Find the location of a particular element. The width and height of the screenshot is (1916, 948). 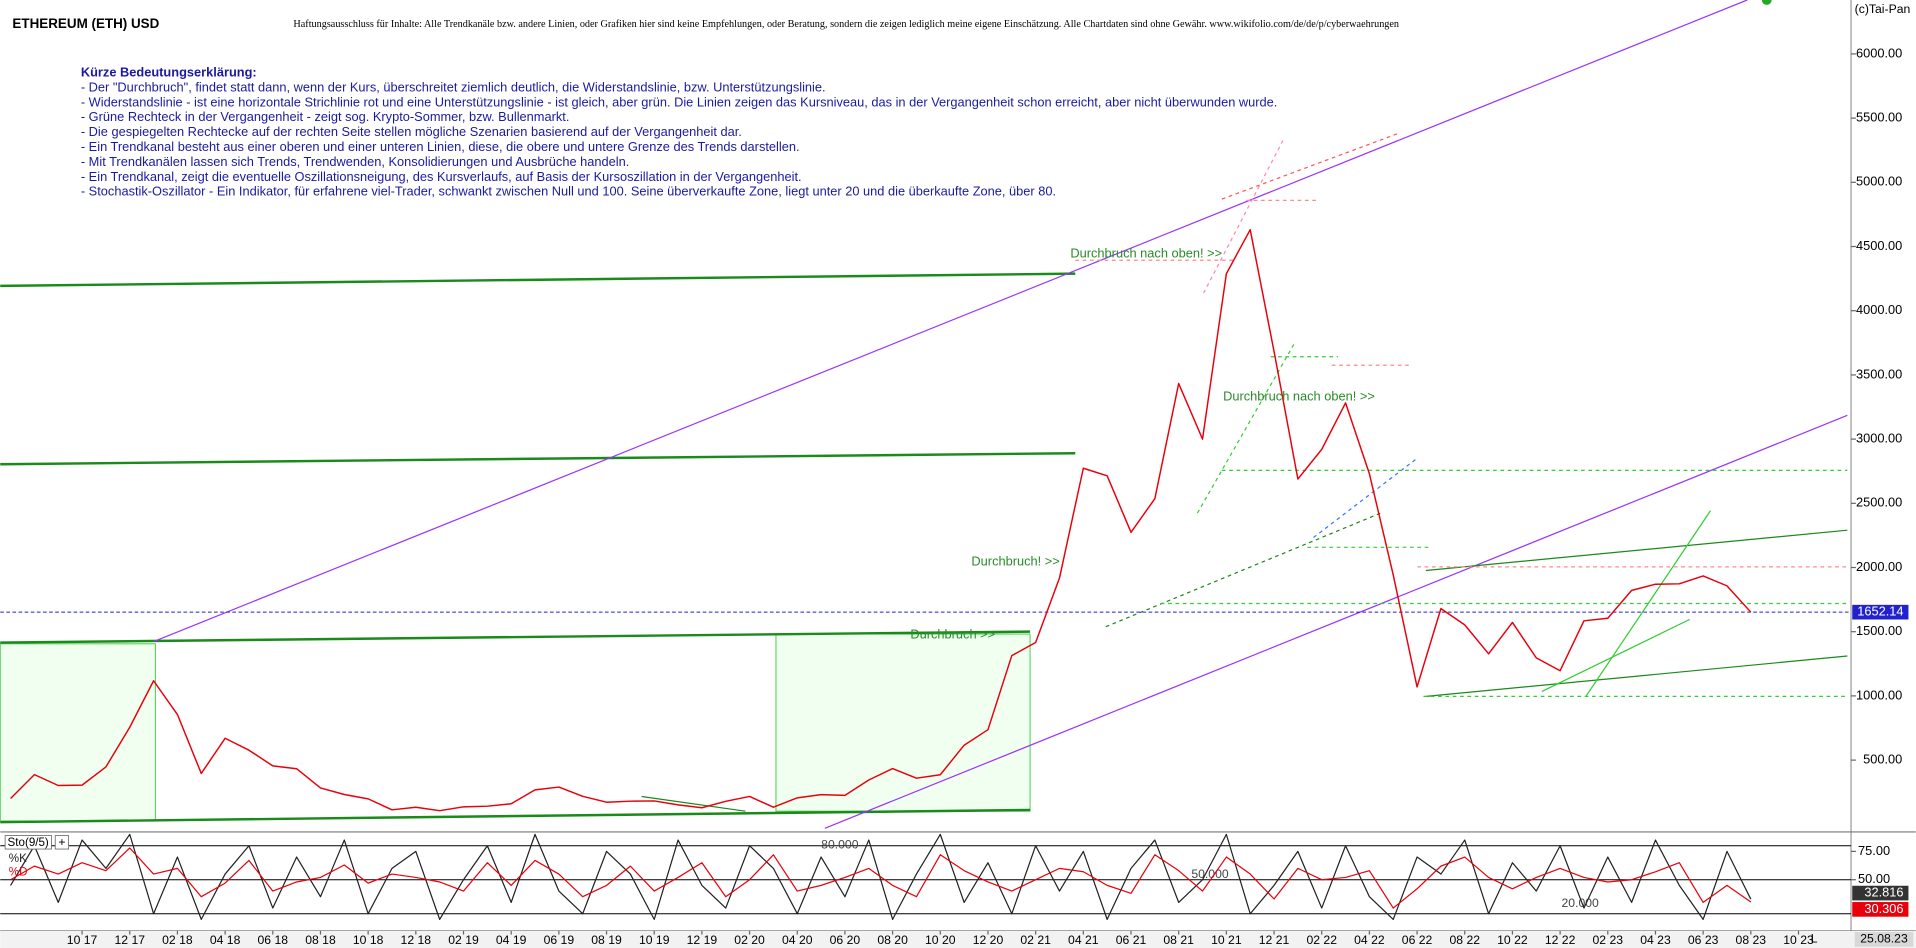

x-tick-label: 06 21 is located at coordinates (1131, 940).